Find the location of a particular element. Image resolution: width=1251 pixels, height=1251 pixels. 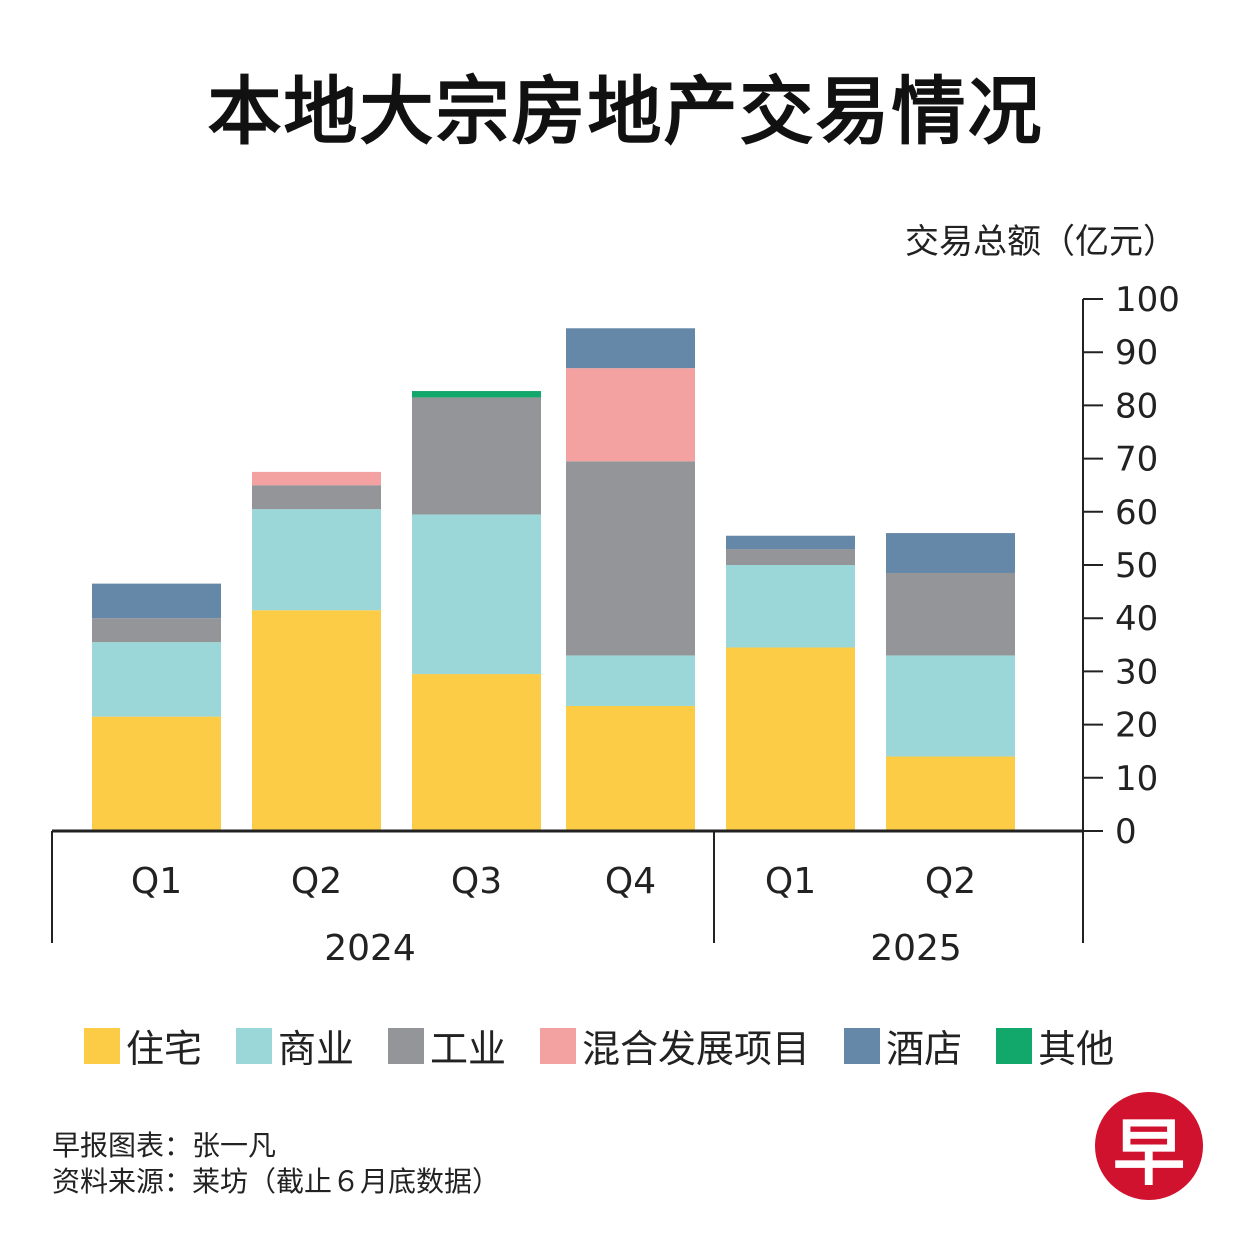

y-tick-label: 0 is located at coordinates (1126, 832).